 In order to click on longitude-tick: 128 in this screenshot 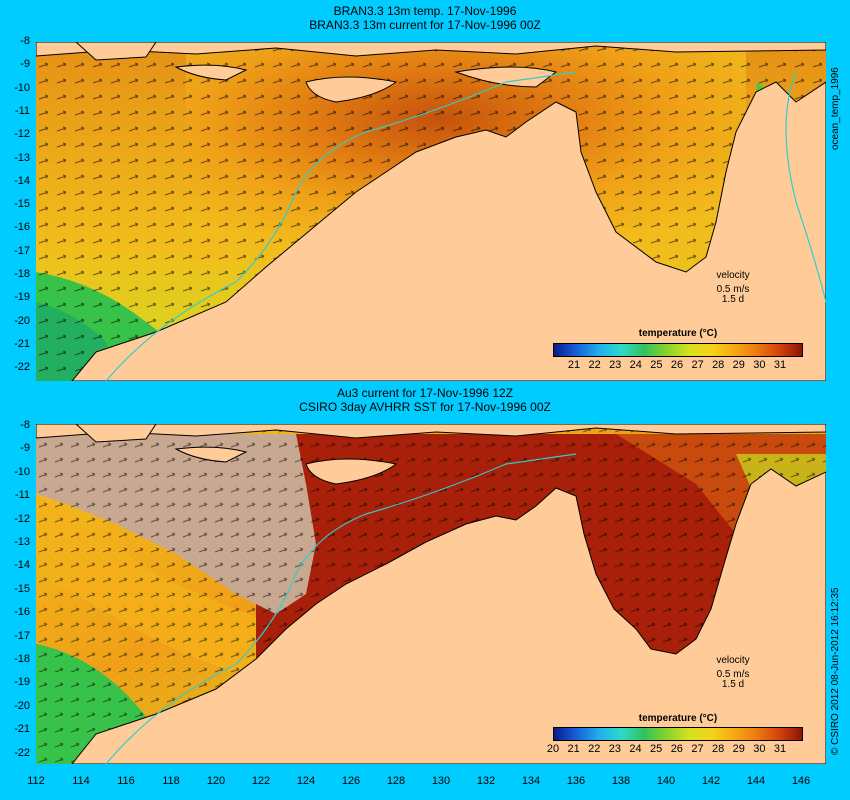, I will do `click(396, 781)`.